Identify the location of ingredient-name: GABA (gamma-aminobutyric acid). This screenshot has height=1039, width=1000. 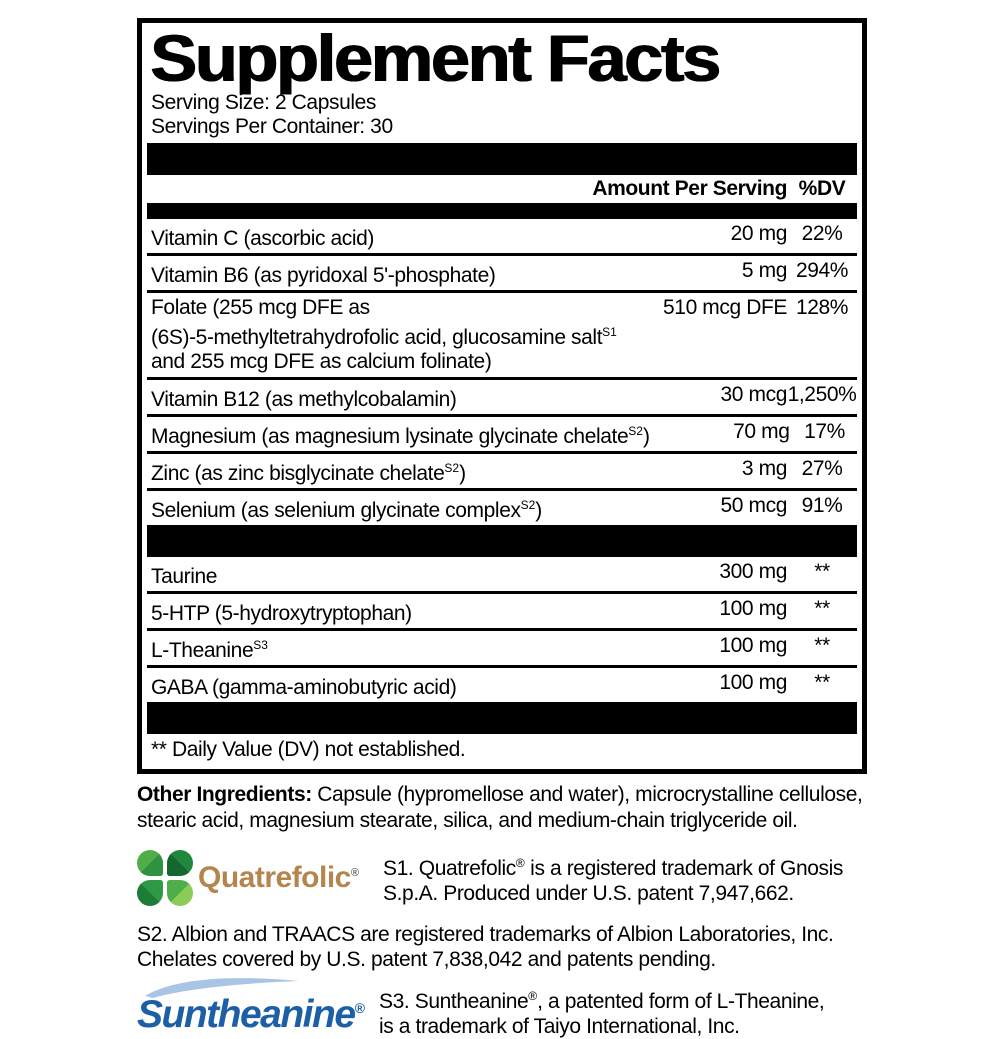
(304, 687).